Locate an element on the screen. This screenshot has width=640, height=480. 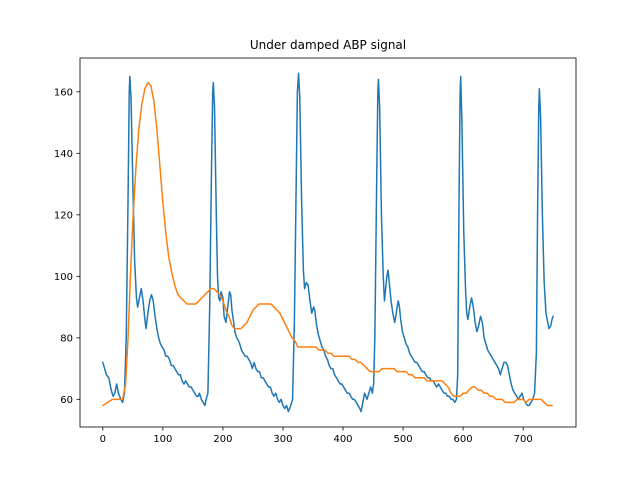
y-tick-label: 100 is located at coordinates (63, 277).